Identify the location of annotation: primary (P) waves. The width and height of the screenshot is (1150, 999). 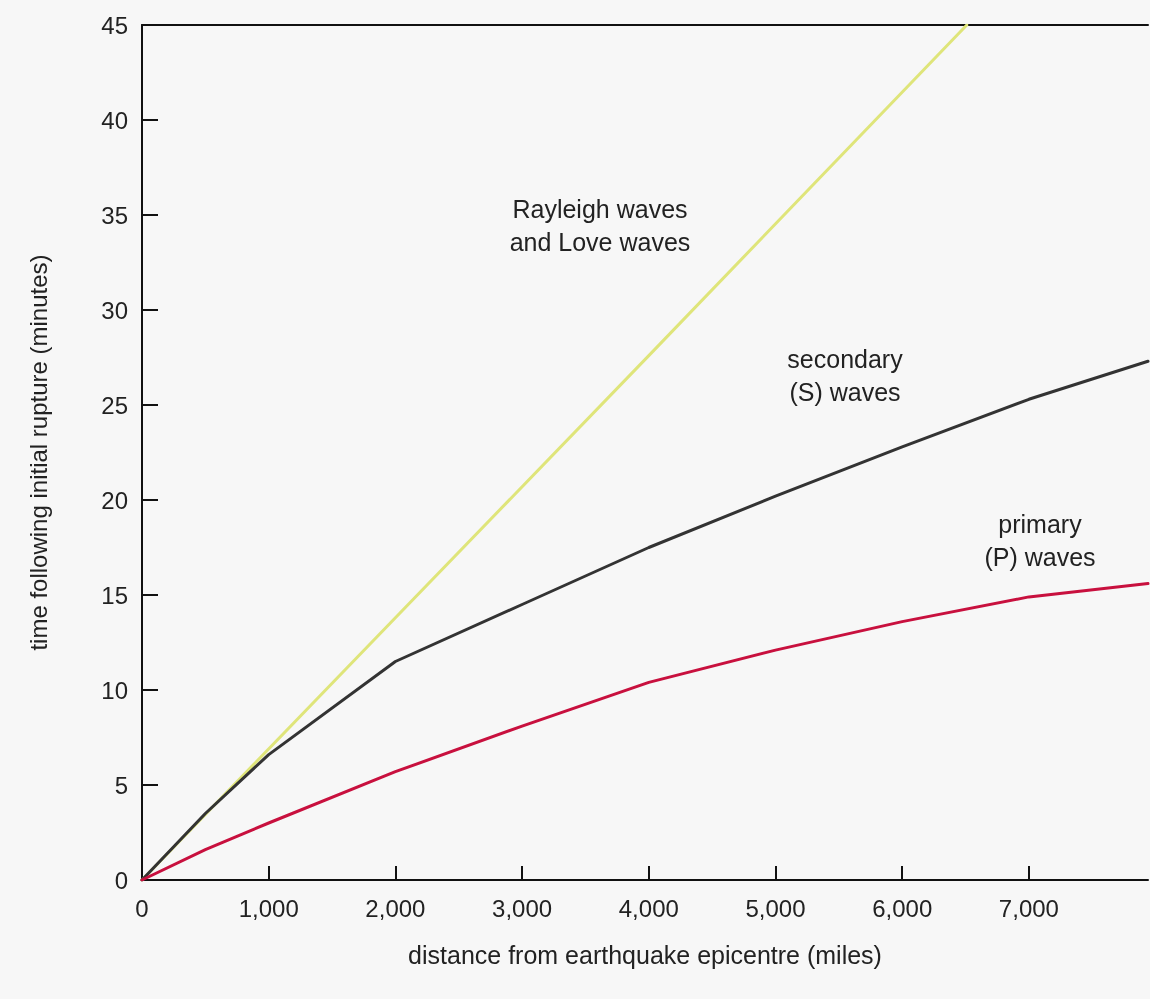
(1040, 540).